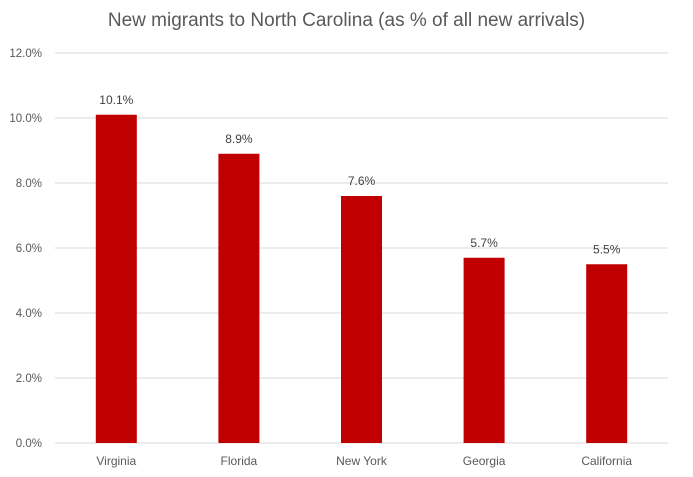 The image size is (693, 477). Describe the element at coordinates (607, 249) in the screenshot. I see `data-label: 5.5%` at that location.